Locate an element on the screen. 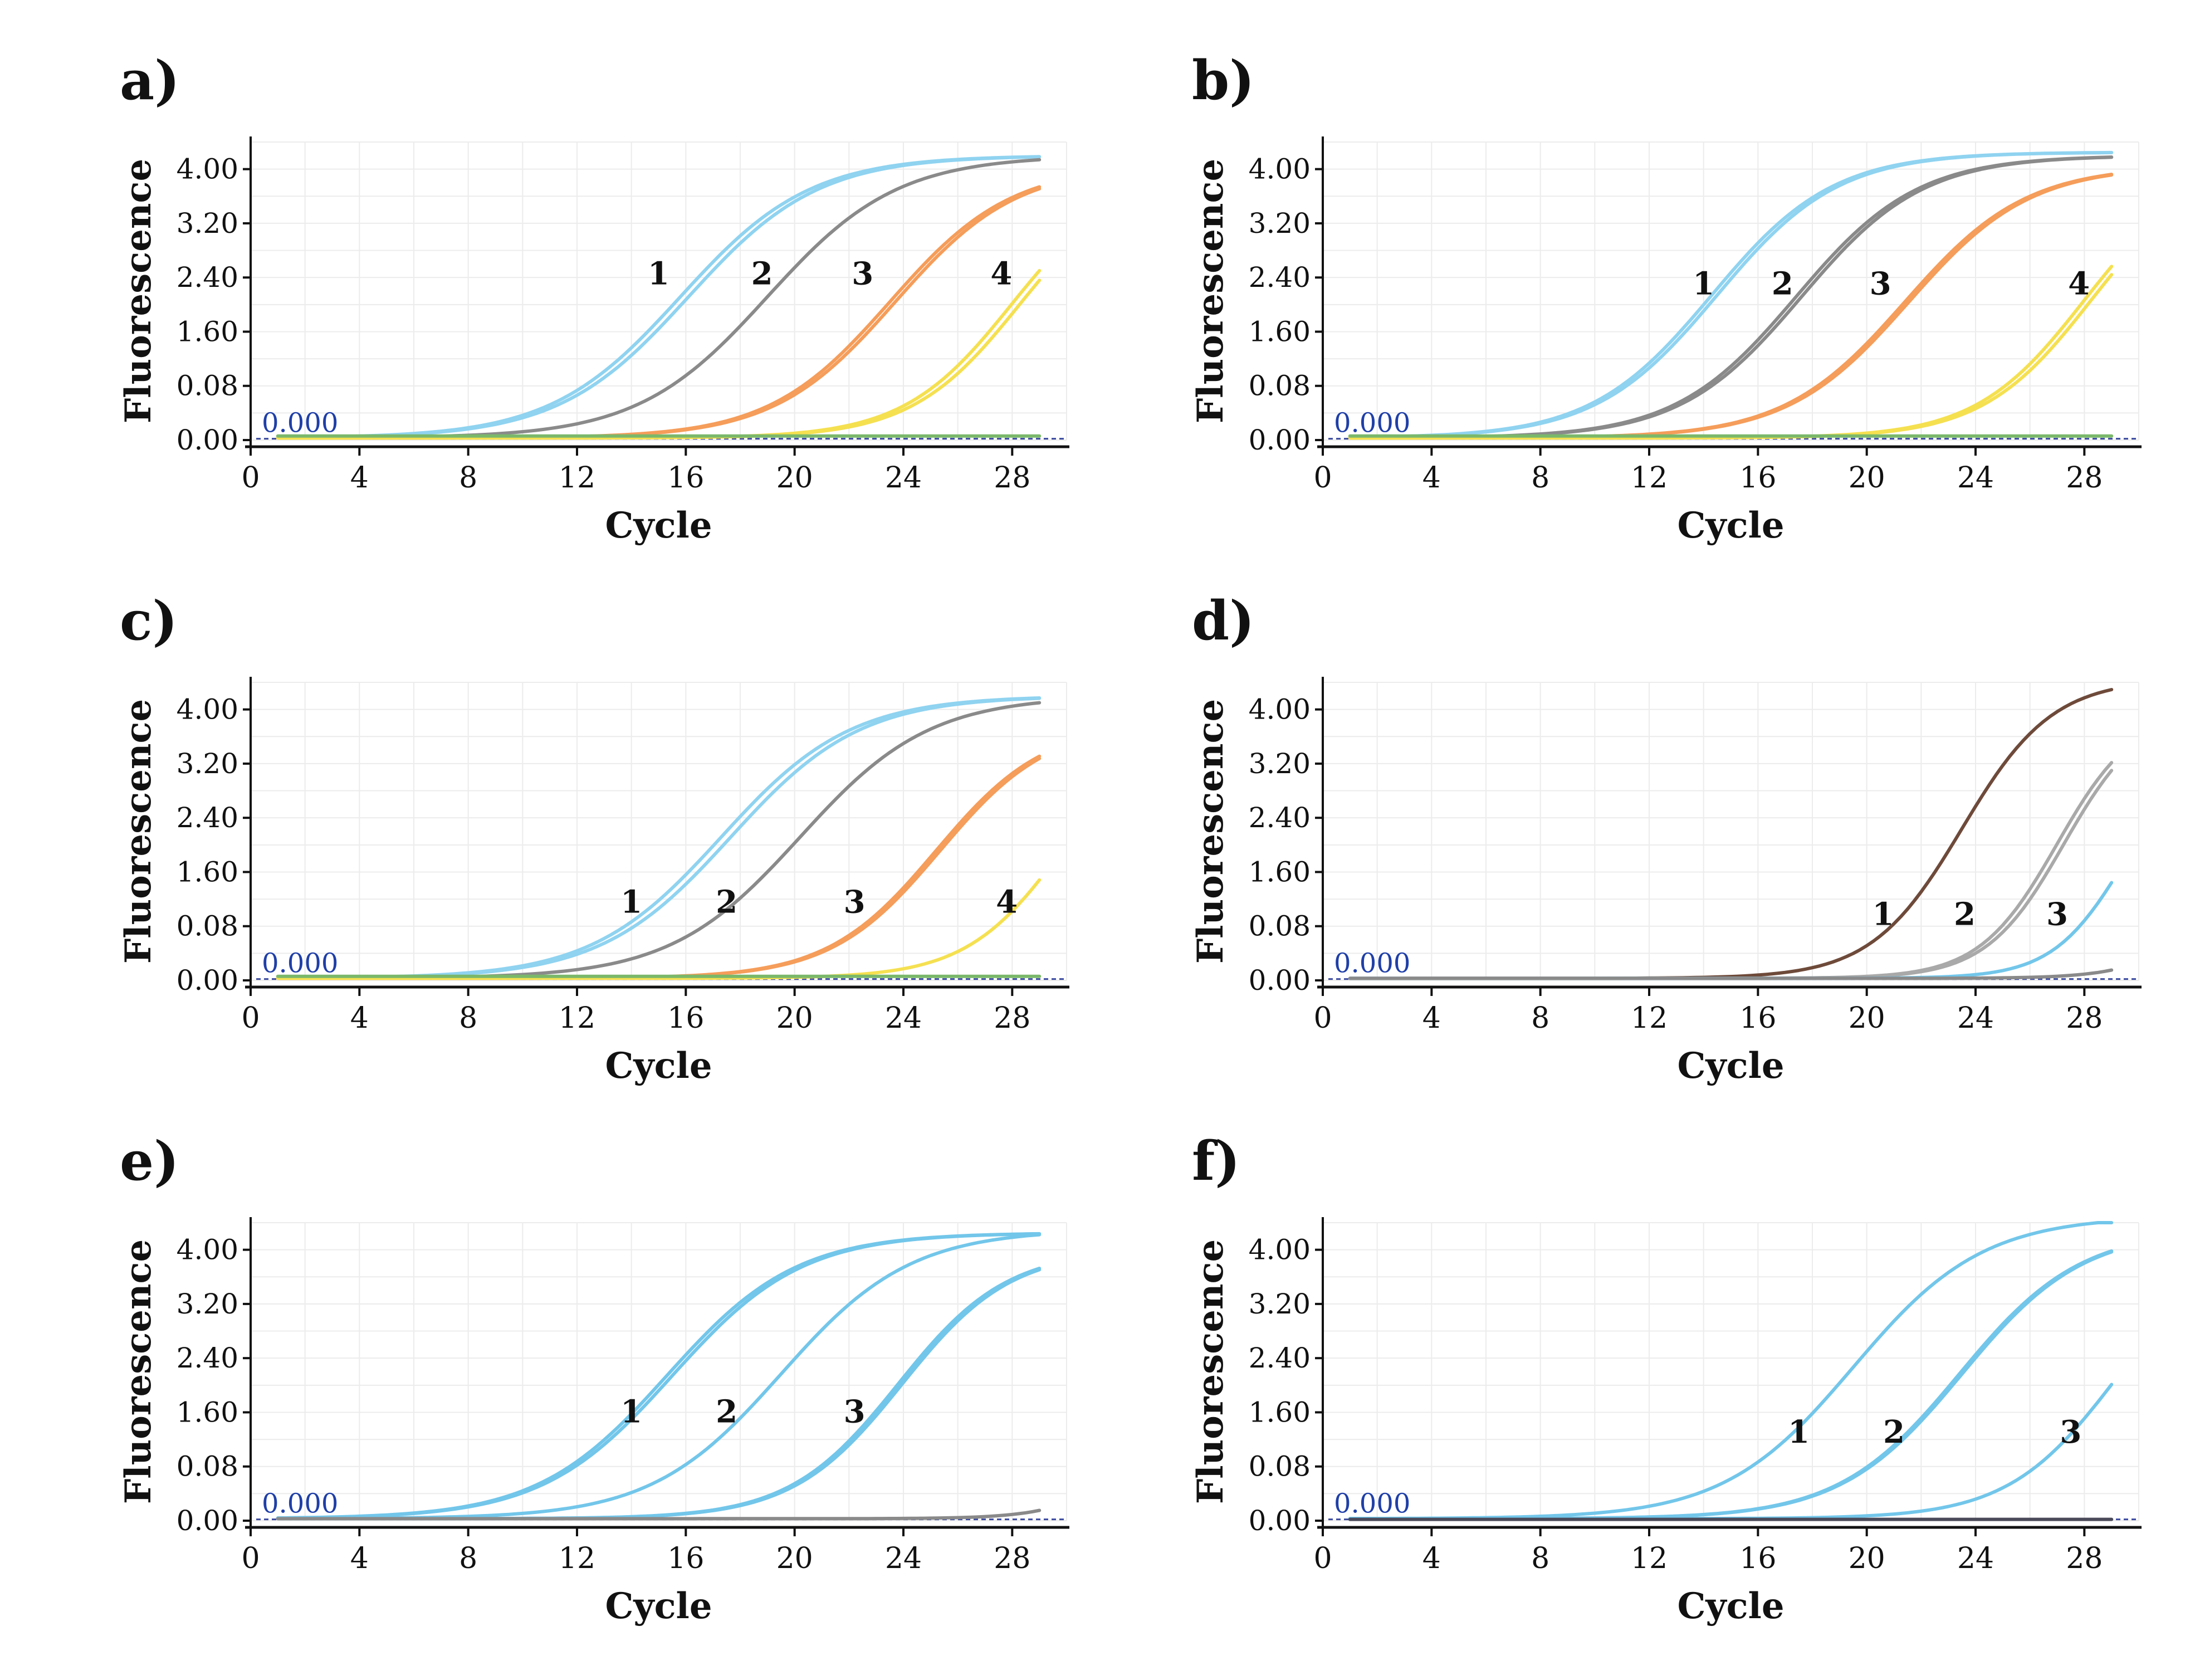 The image size is (2195, 1680). y-tick-label: 1.60 is located at coordinates (207, 1412).